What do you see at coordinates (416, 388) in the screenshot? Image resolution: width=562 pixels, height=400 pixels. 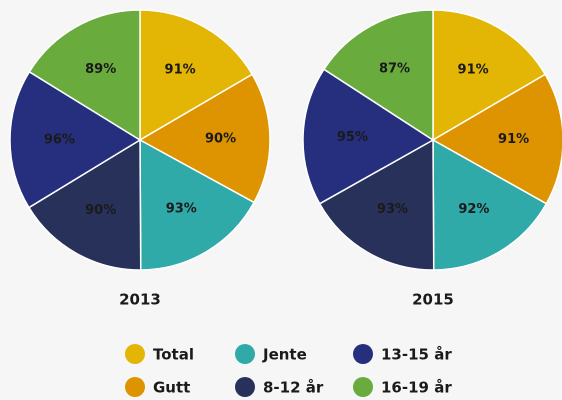 I see `legend-label: 16-19 år` at bounding box center [416, 388].